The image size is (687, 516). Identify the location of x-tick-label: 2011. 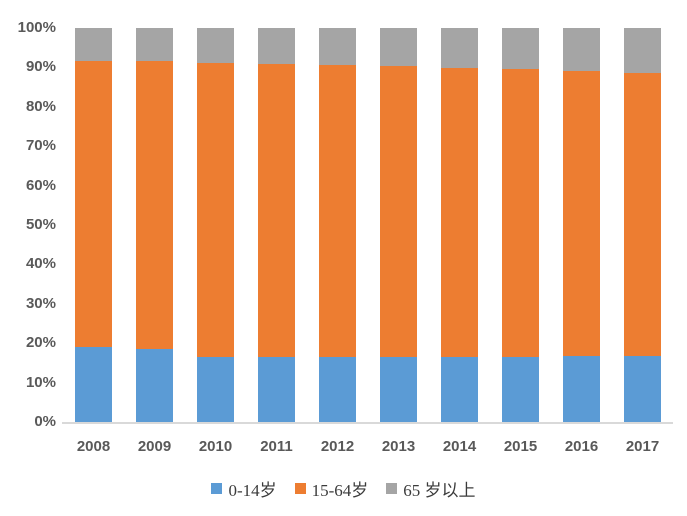
(276, 446).